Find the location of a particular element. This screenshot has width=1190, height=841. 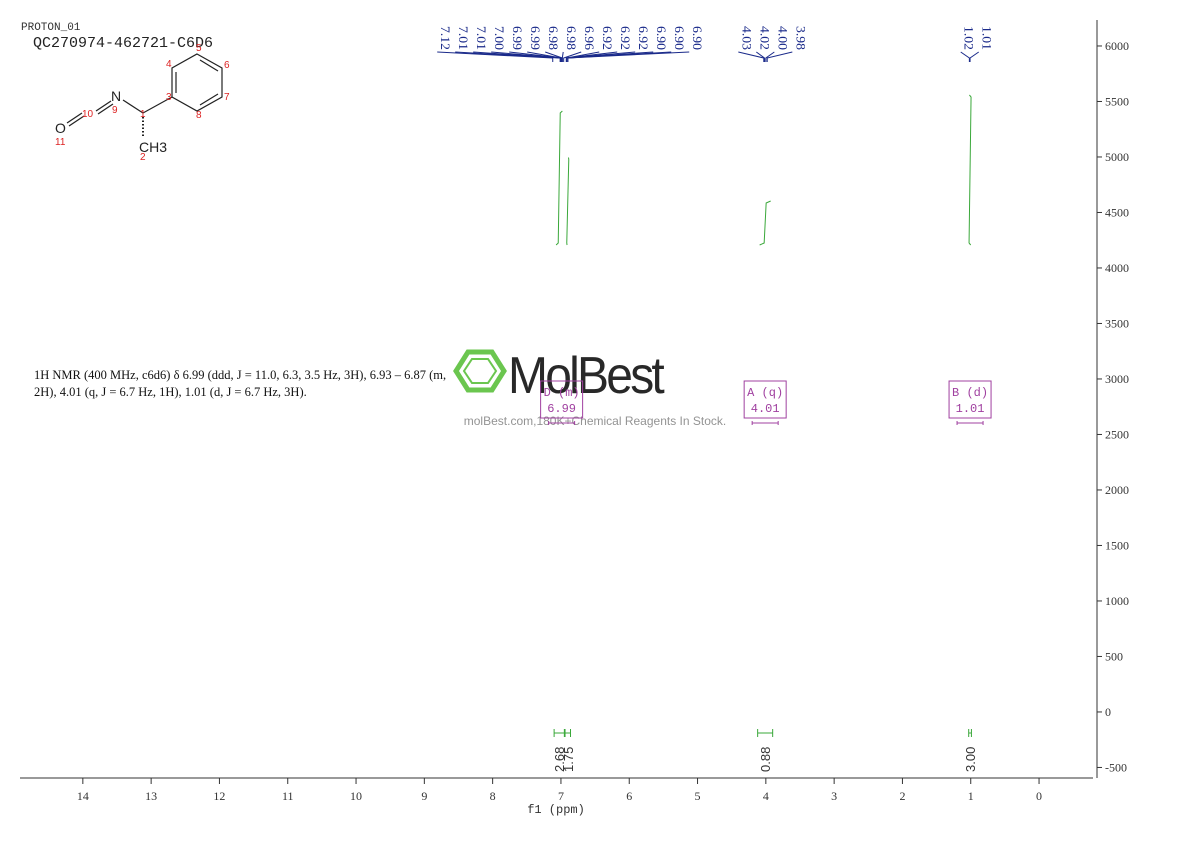

atoms: O N CH3 1 2 3 4 5 6 7 8 9 10 11 is located at coordinates (142, 103).